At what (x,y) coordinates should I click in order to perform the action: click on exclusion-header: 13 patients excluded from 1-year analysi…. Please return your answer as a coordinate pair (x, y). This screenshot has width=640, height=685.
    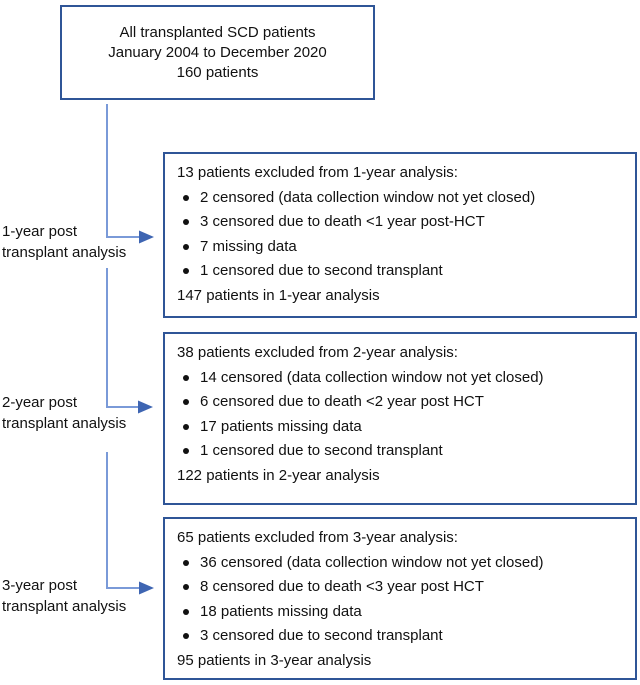
    Looking at the image, I should click on (317, 172).